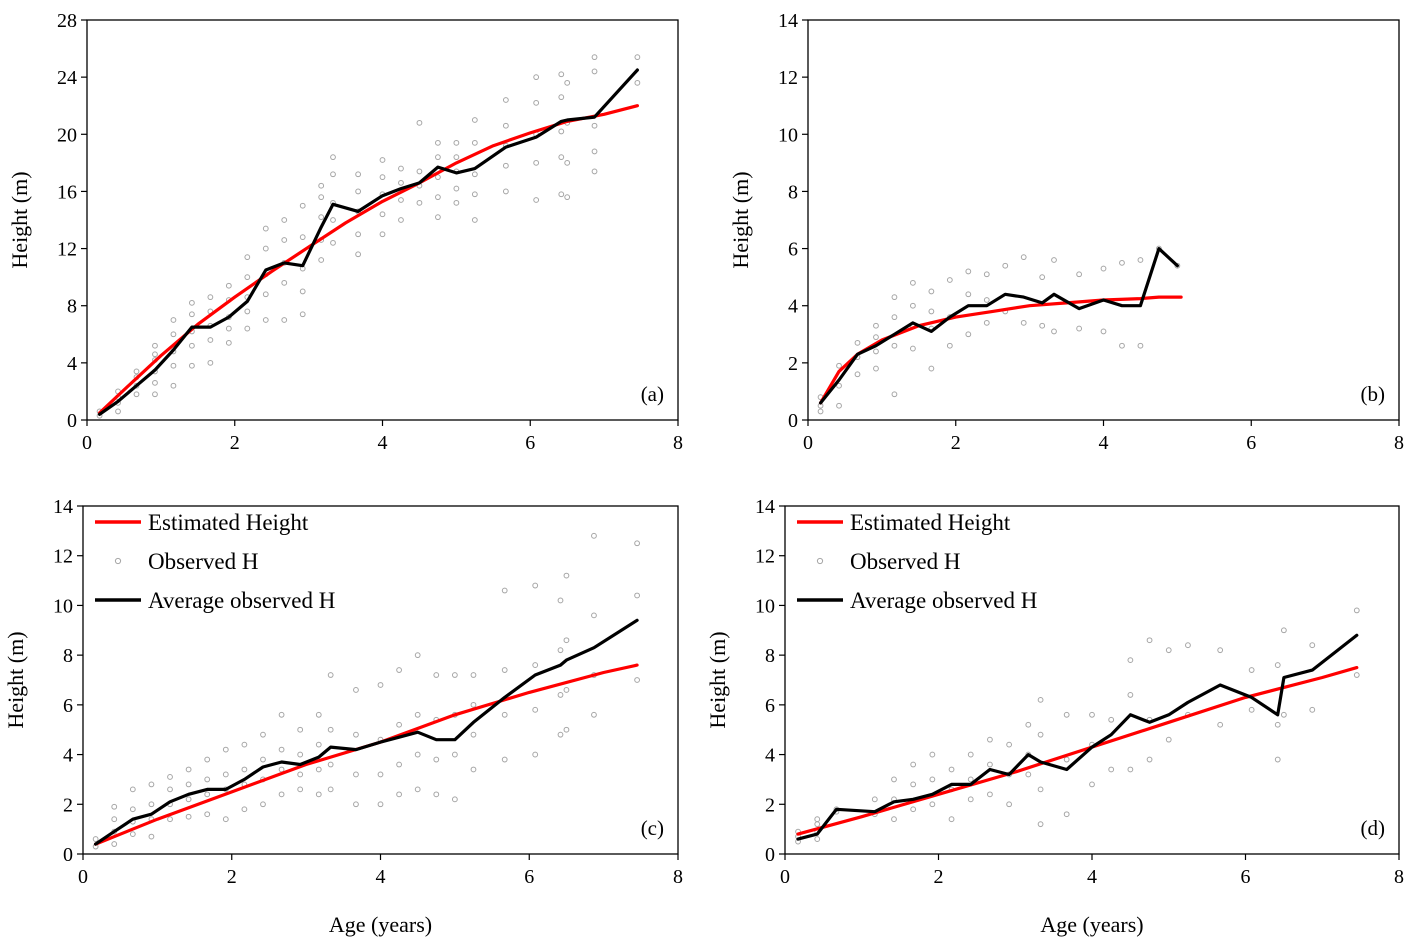 This screenshot has height=945, width=1417. What do you see at coordinates (232, 877) in the screenshot?
I see `x-tick-label: 2` at bounding box center [232, 877].